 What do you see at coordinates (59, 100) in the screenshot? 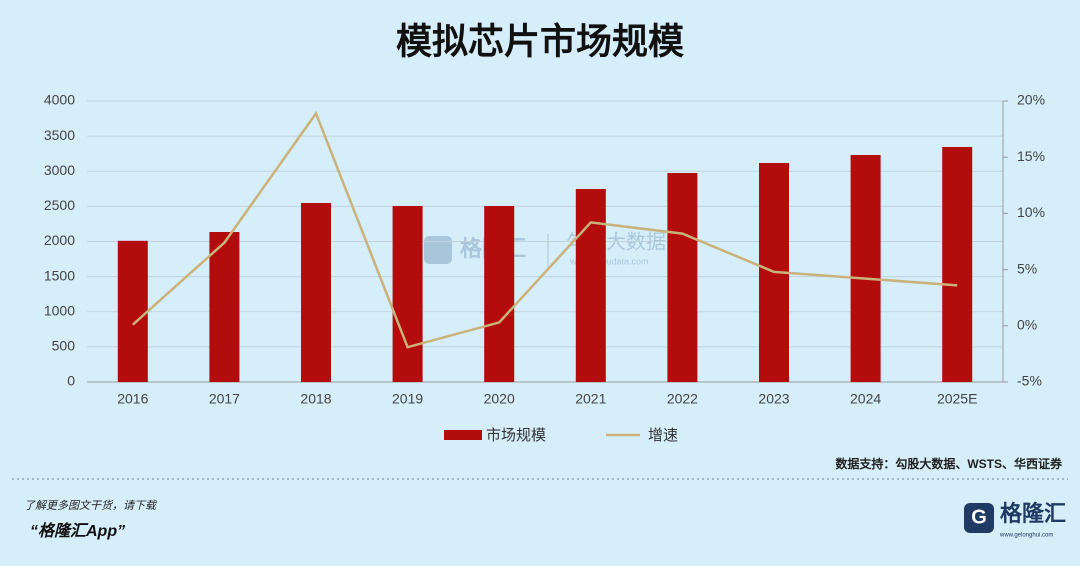
I see `y-tick-label: 4000` at bounding box center [59, 100].